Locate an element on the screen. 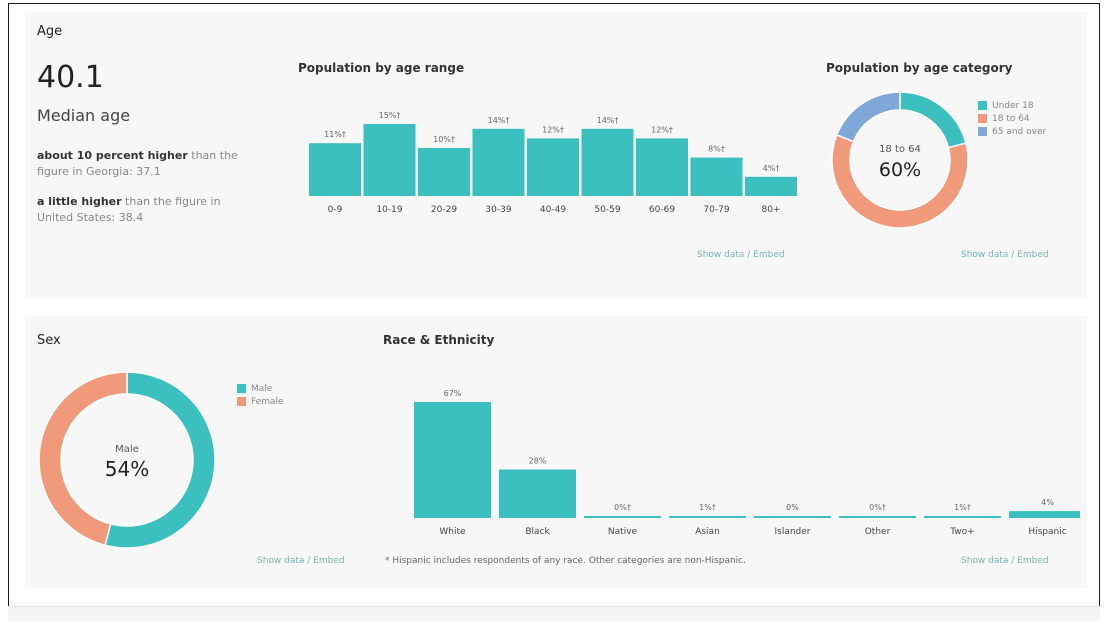  bar-category-label: 70-79 is located at coordinates (716, 210).